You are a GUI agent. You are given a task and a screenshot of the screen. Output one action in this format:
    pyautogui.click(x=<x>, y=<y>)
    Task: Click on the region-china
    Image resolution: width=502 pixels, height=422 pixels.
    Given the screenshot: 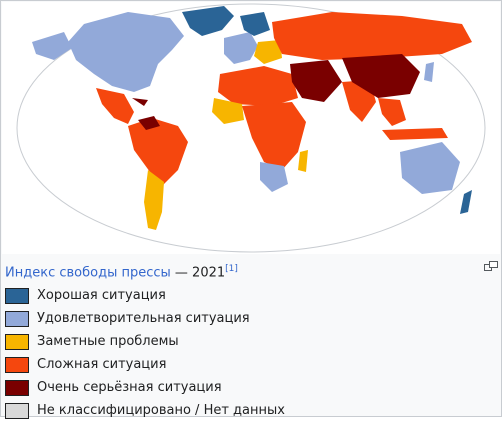 What is the action you would take?
    pyautogui.click(x=381, y=76)
    